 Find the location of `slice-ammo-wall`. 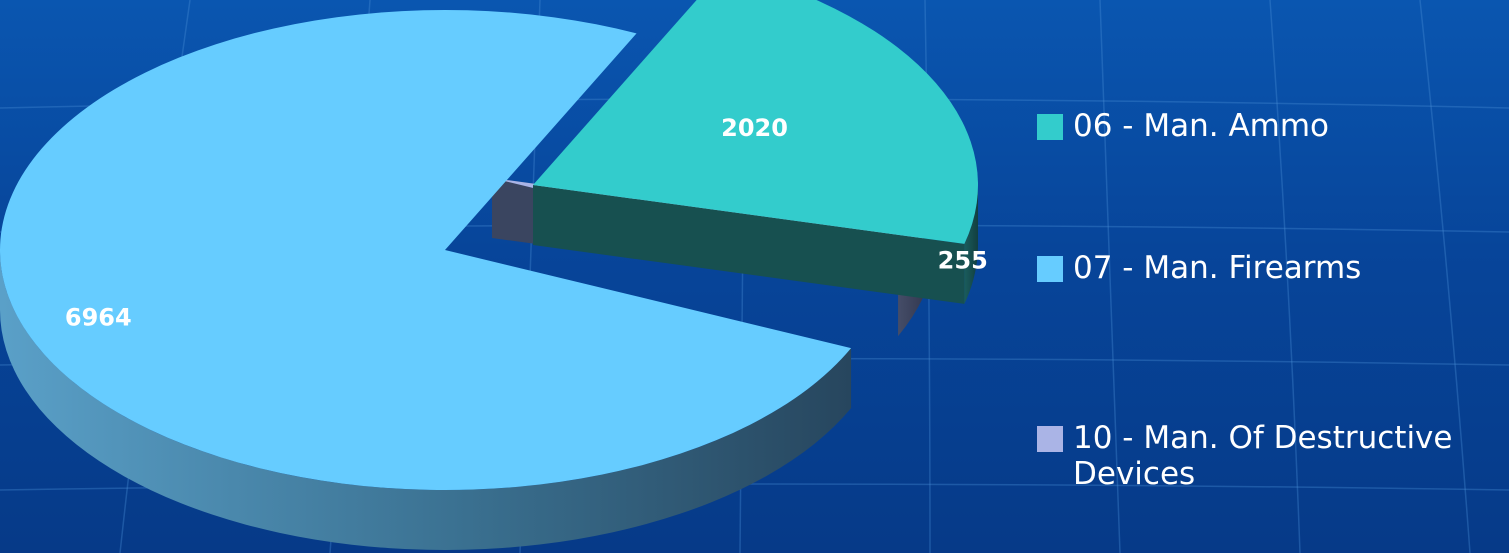

slice-ammo-wall is located at coordinates (749, 244).